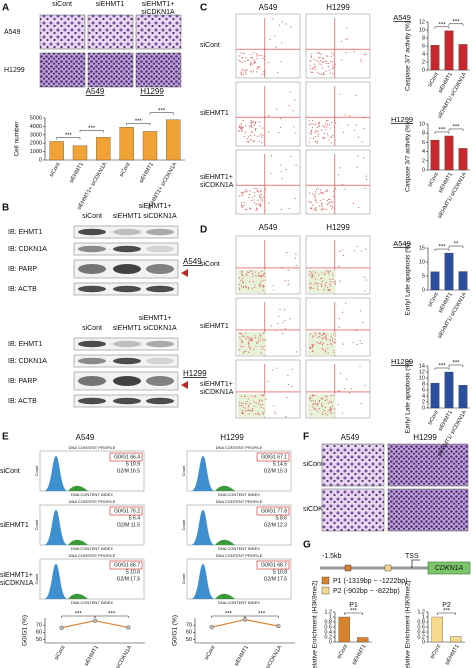 The height and width of the screenshot is (668, 474). I want to click on y-tick-label: 1.2, so click(328, 612).